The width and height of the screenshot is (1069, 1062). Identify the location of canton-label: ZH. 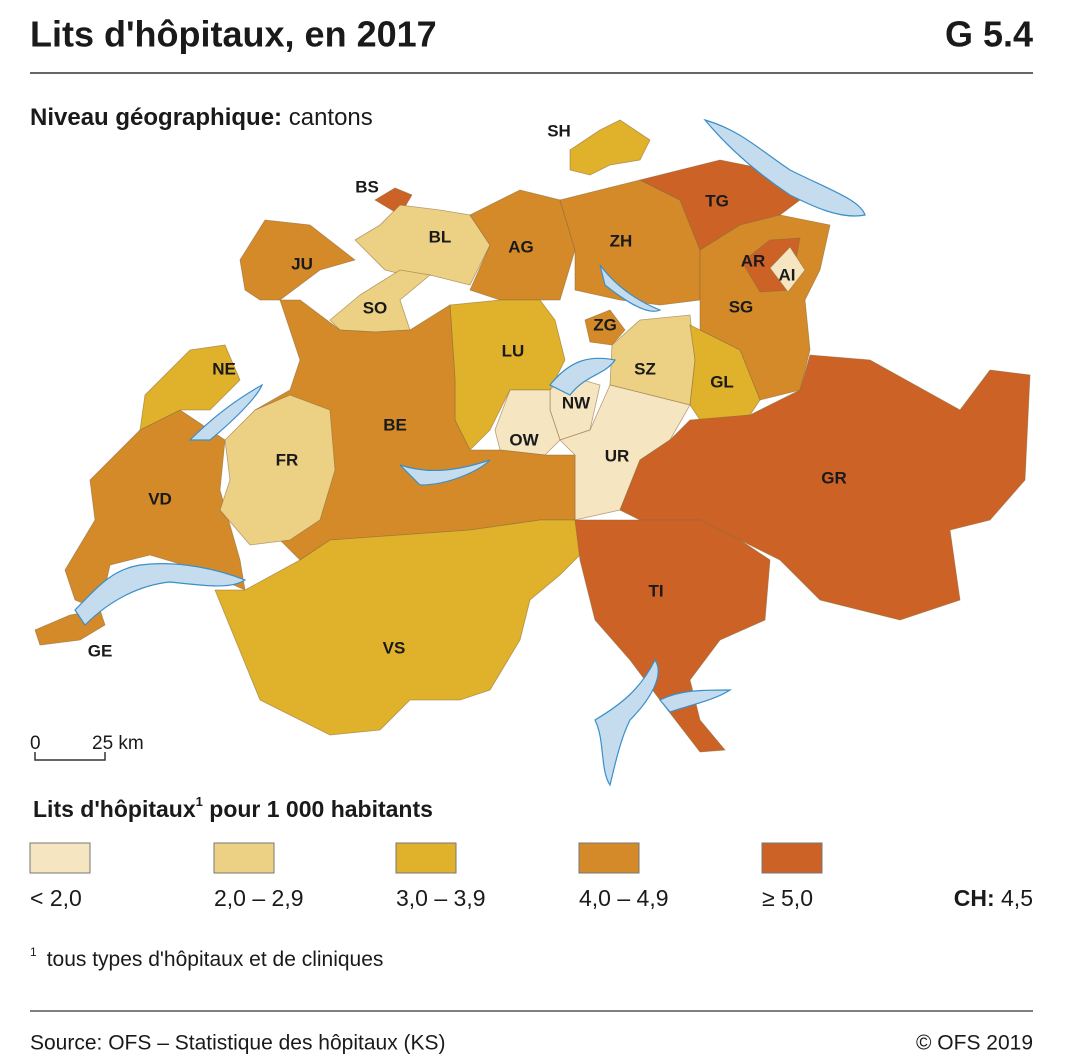
(621, 240).